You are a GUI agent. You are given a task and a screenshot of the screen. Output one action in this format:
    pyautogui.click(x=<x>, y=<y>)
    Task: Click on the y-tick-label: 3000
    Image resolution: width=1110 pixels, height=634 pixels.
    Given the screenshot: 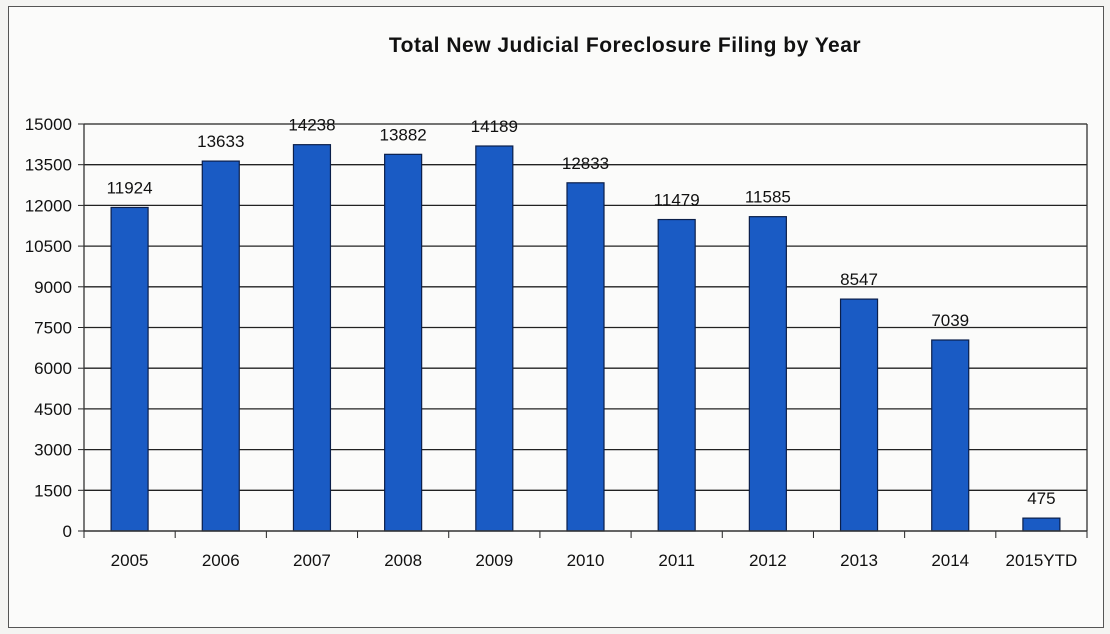 What is the action you would take?
    pyautogui.click(x=53, y=450)
    